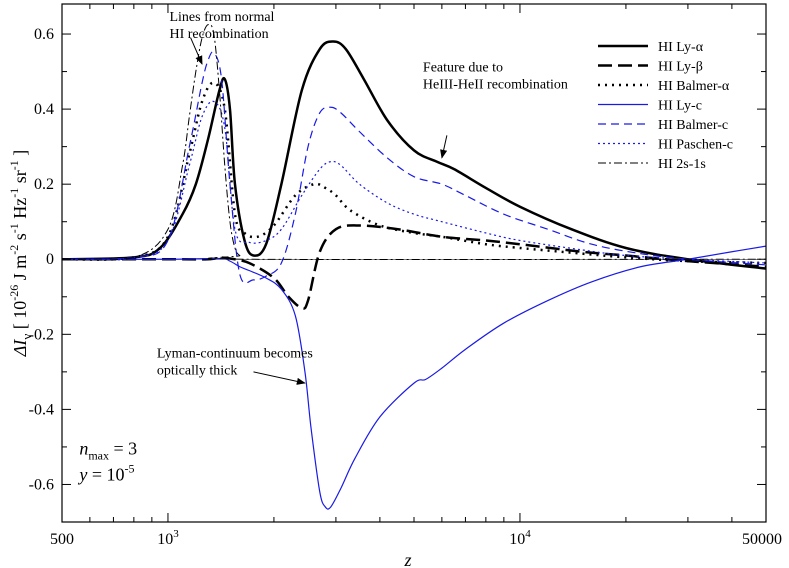  I want to click on x-tick-label-3: 50000, so click(762, 539).